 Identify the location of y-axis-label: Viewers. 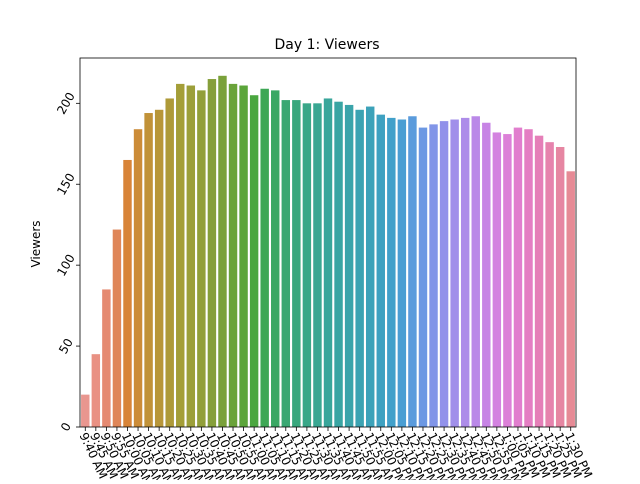
(36, 243).